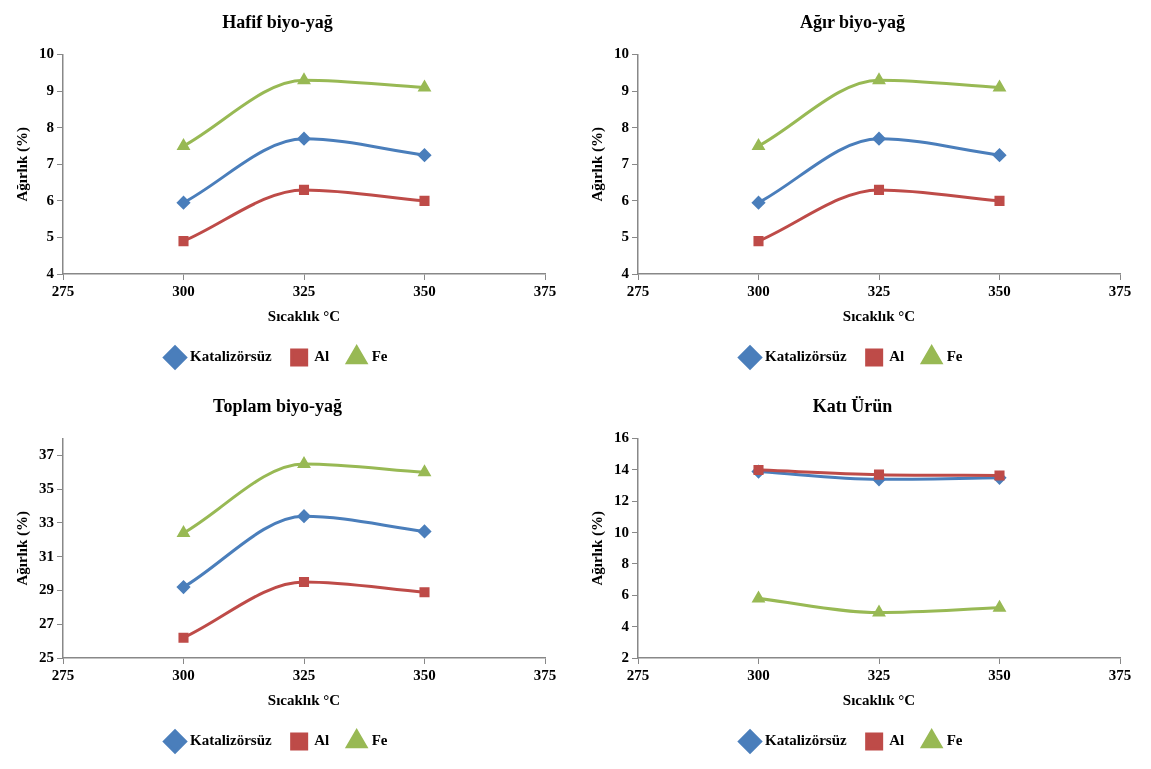 The width and height of the screenshot is (1151, 769). Describe the element at coordinates (852, 22) in the screenshot. I see `chart-title: Ağır biyo-yağ` at that location.